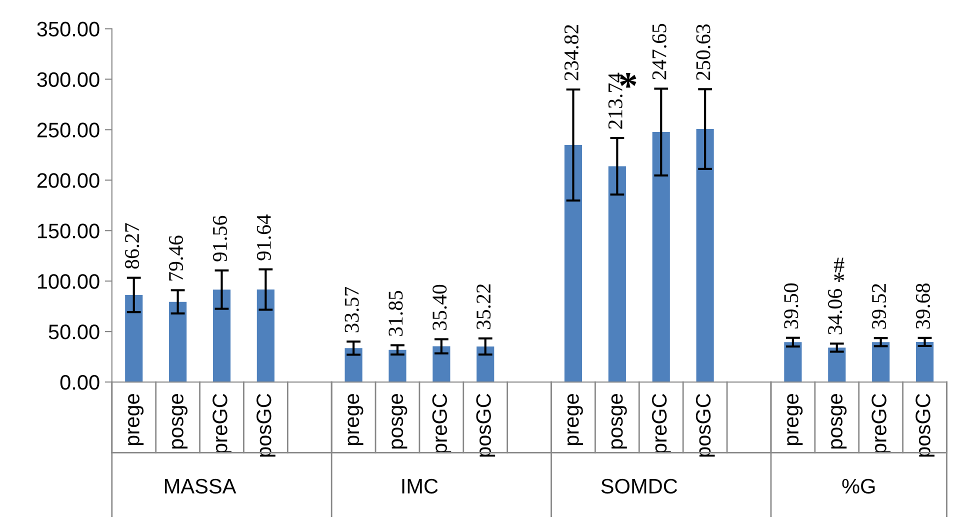 The height and width of the screenshot is (518, 973). Describe the element at coordinates (791, 305) in the screenshot. I see `data-label: 39.50` at that location.